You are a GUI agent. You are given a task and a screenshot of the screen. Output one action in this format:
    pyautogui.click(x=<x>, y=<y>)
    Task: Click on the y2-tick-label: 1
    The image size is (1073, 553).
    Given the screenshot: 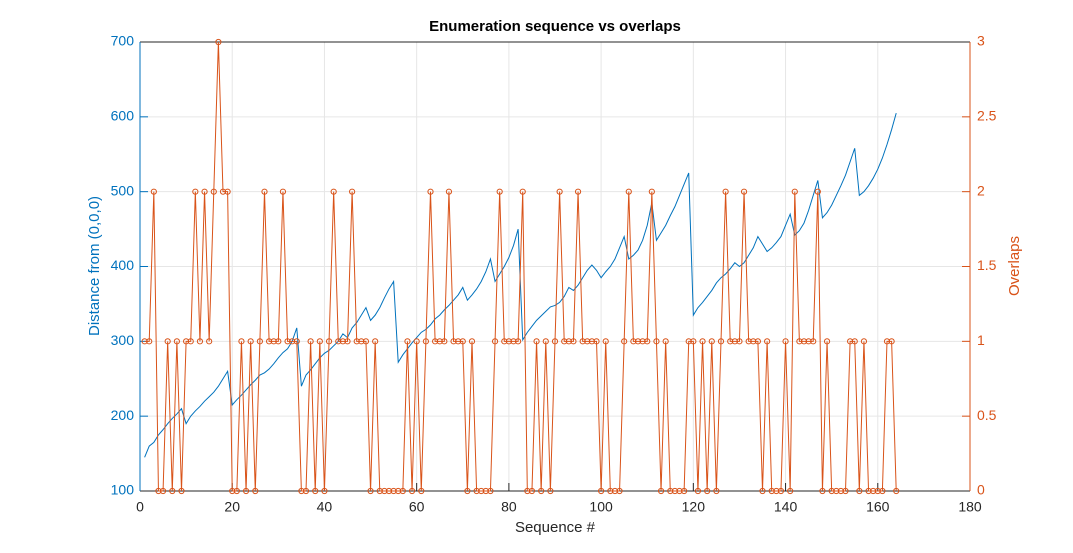 What is the action you would take?
    pyautogui.click(x=981, y=340)
    